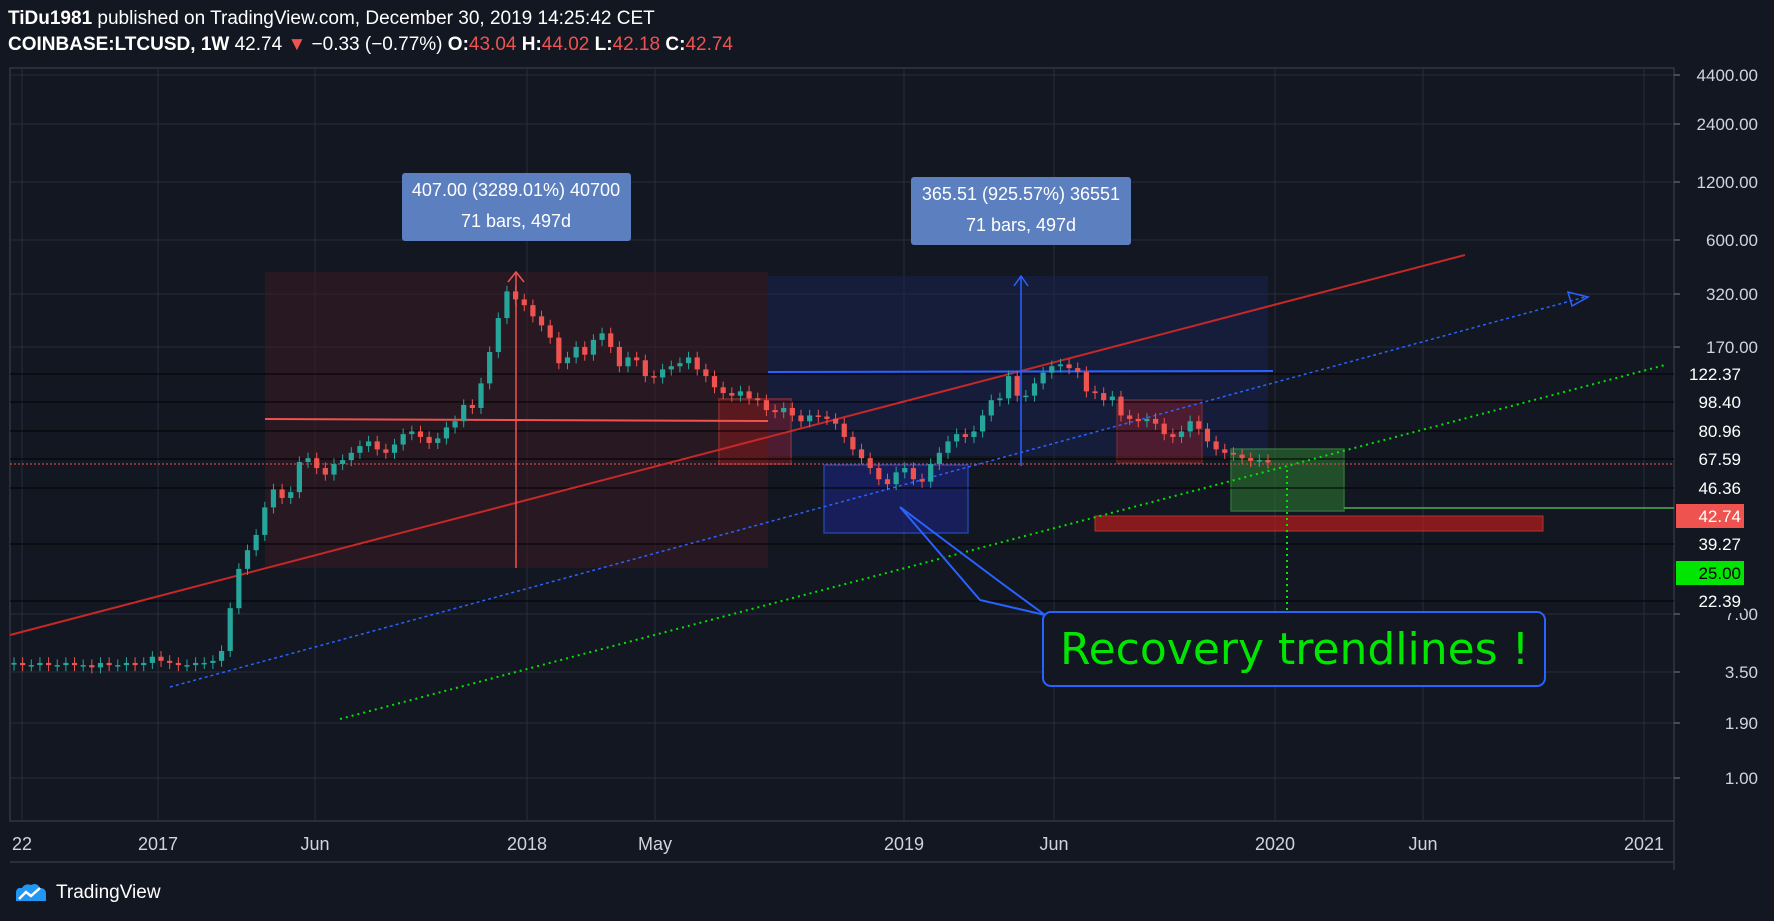 Image resolution: width=1774 pixels, height=921 pixels. I want to click on author-name: TiDu1981, so click(50, 18).